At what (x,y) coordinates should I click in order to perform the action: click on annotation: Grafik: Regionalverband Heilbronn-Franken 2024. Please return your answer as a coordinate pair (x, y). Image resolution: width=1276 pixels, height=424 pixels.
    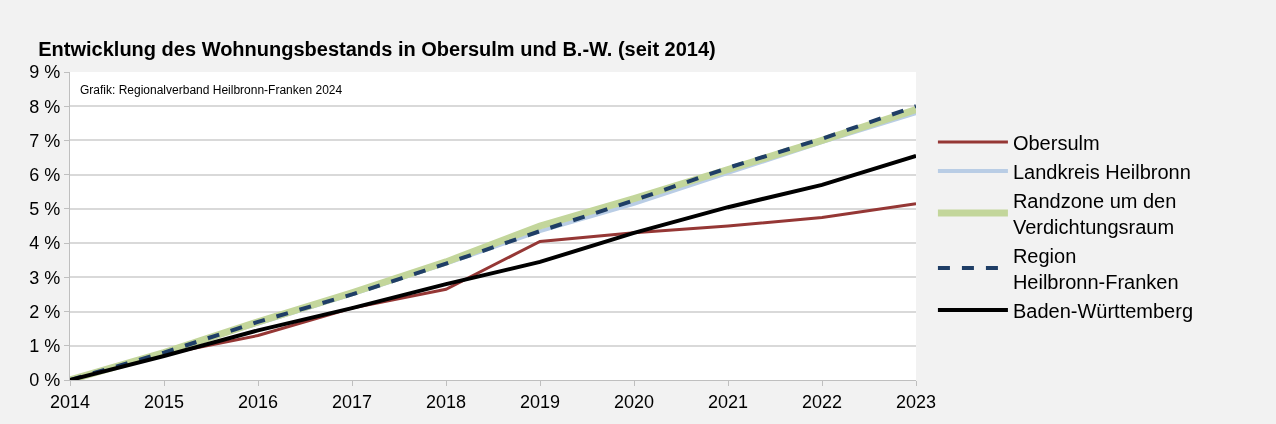
    Looking at the image, I should click on (211, 90).